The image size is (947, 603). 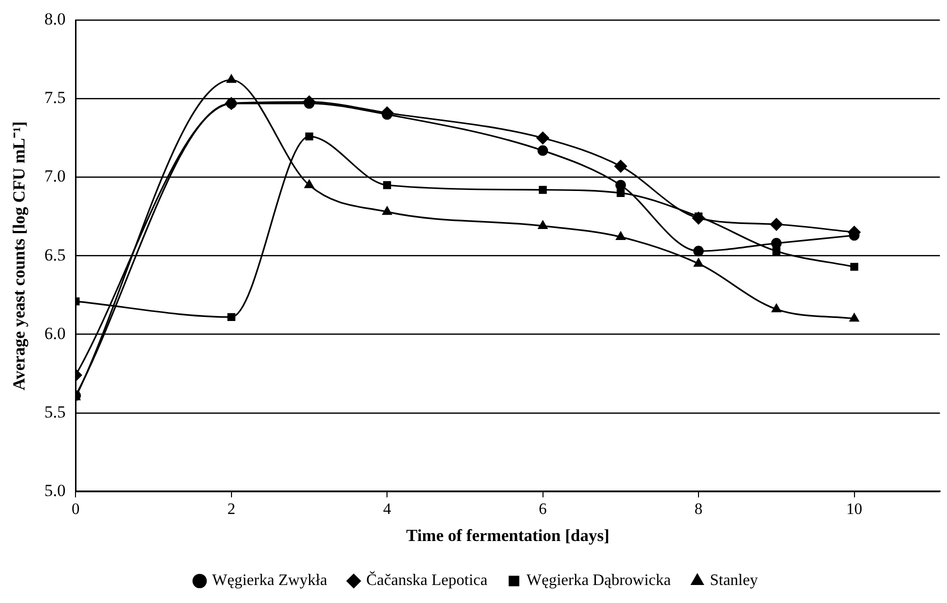 I want to click on y-tick-label: 5.5, so click(x=55, y=412).